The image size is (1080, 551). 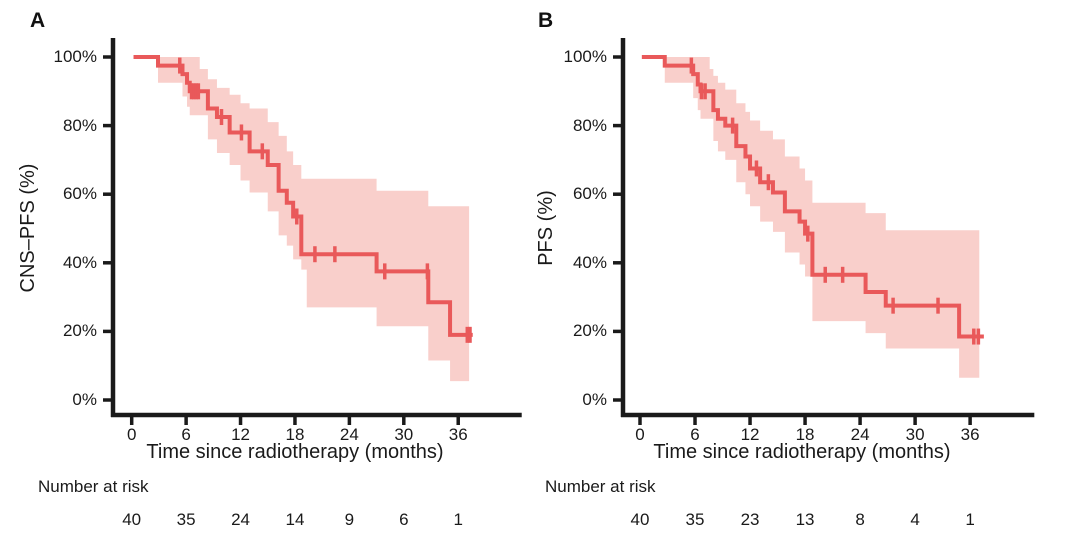 What do you see at coordinates (240, 519) in the screenshot?
I see `risk-count: 24` at bounding box center [240, 519].